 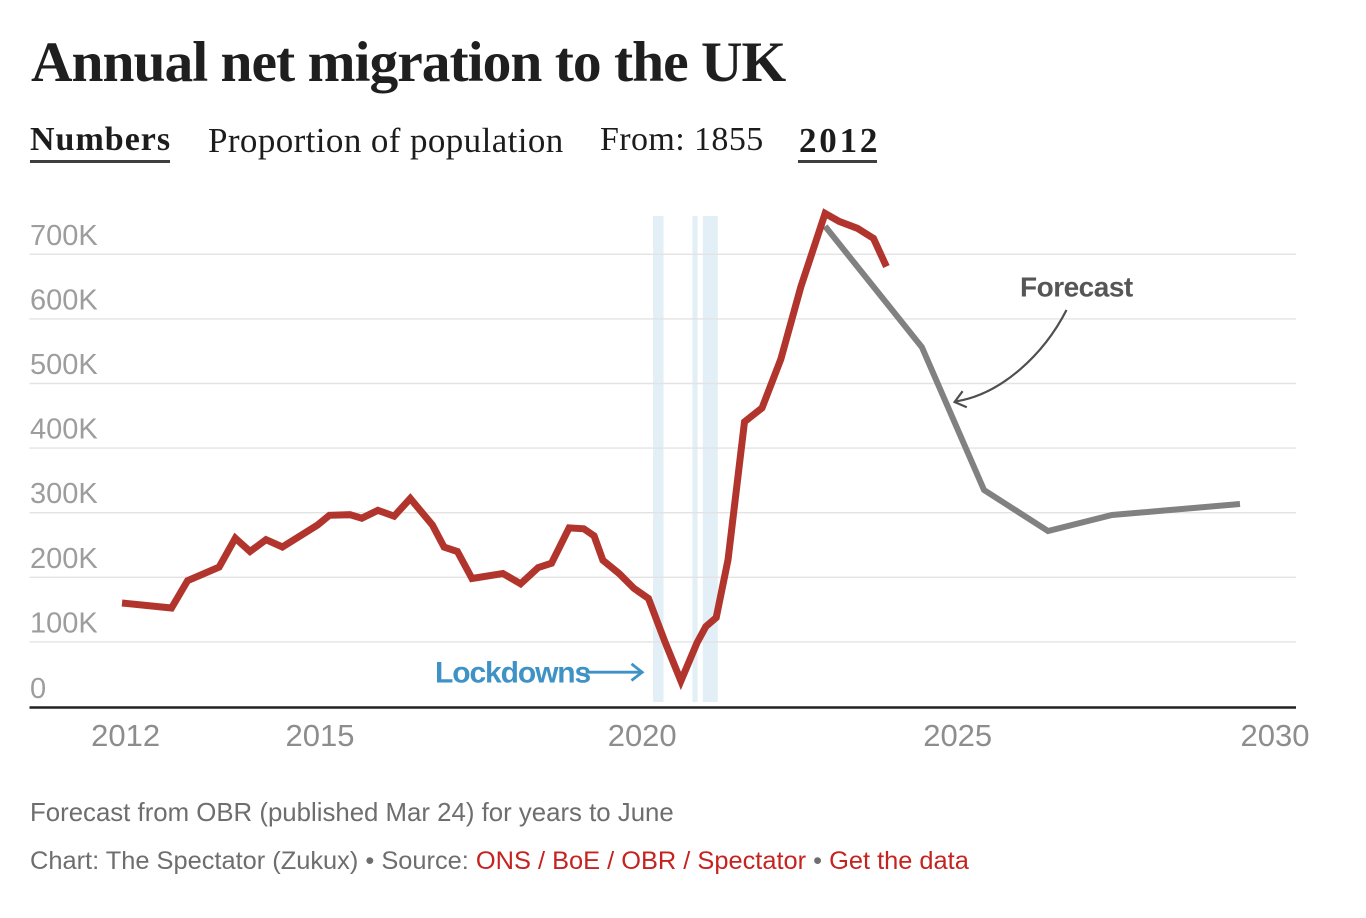 I want to click on svg-text: Forecast, so click(x=1076, y=286).